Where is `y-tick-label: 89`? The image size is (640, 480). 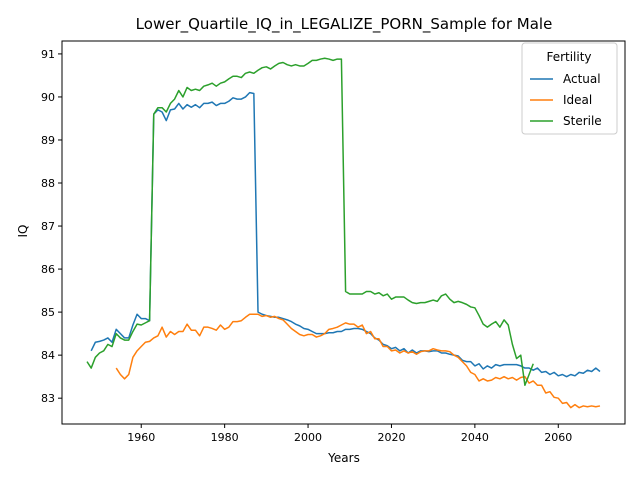 y-tick-label: 89 is located at coordinates (48, 140).